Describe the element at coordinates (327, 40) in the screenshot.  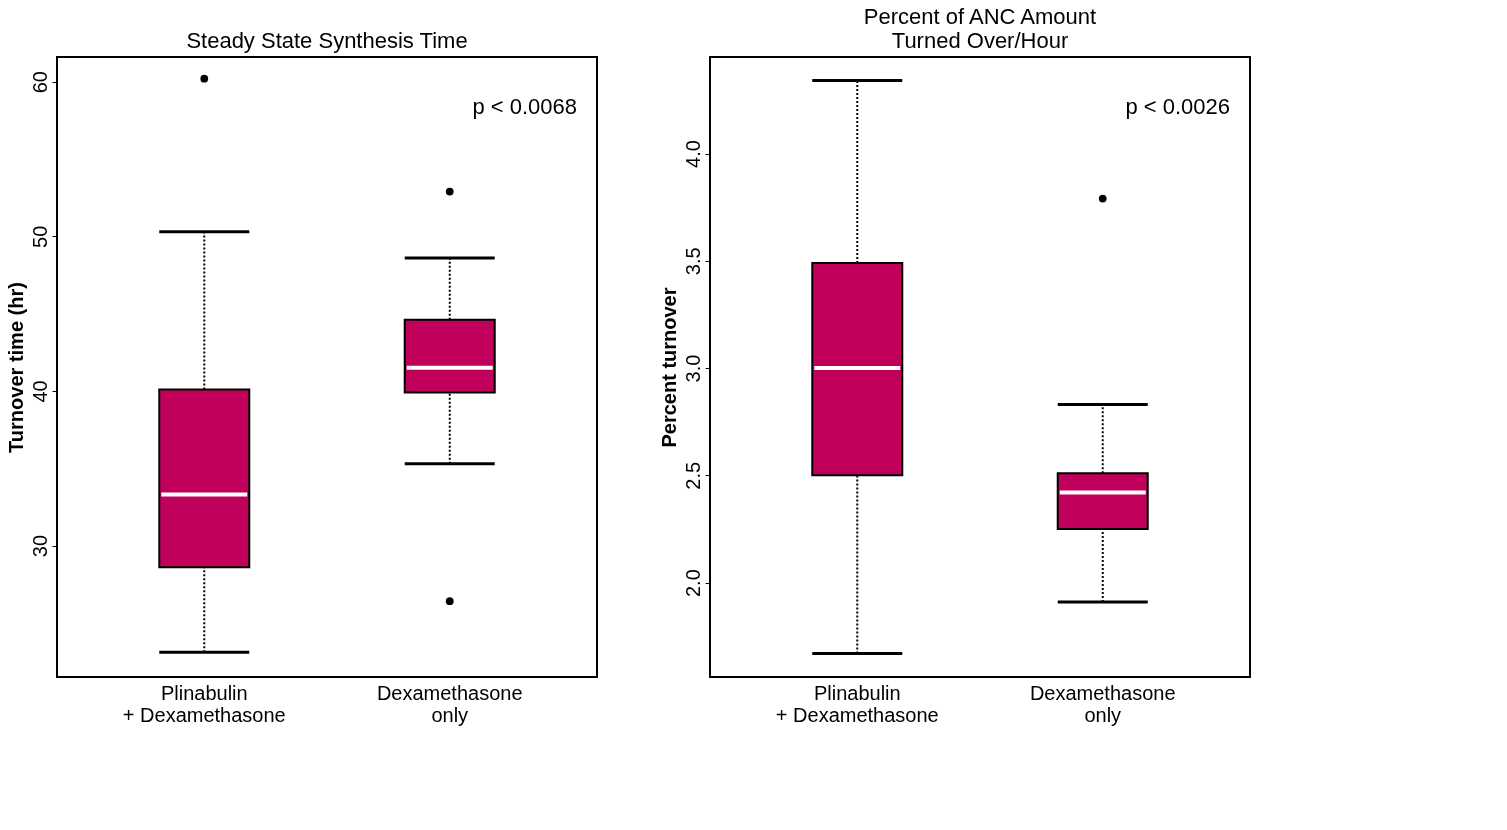
I see `chart-title: Steady State Synthesis Time` at that location.